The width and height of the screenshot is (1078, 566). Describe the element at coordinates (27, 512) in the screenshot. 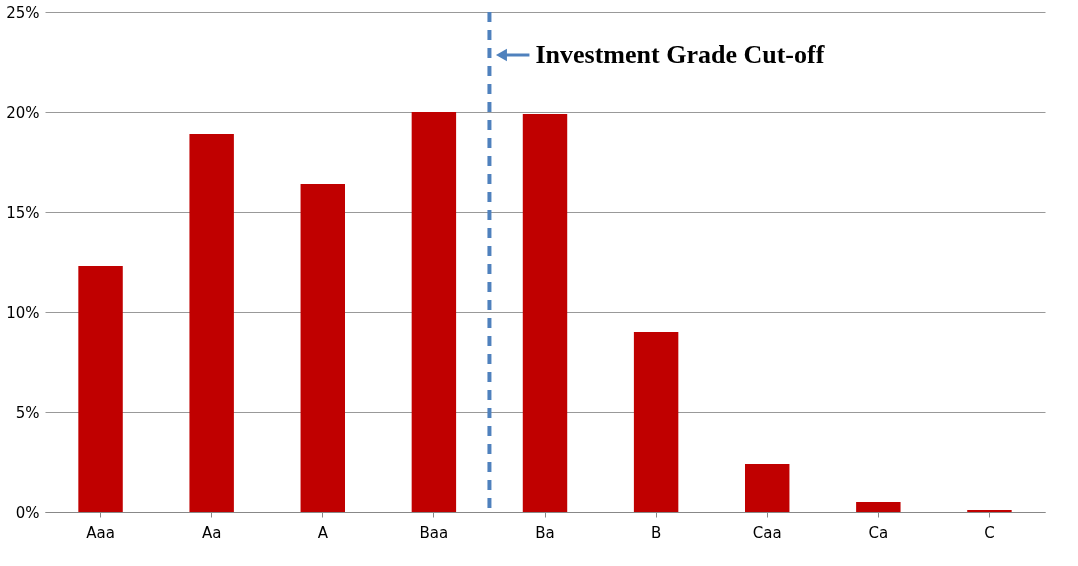

I see `y-tick-label: 0%` at that location.